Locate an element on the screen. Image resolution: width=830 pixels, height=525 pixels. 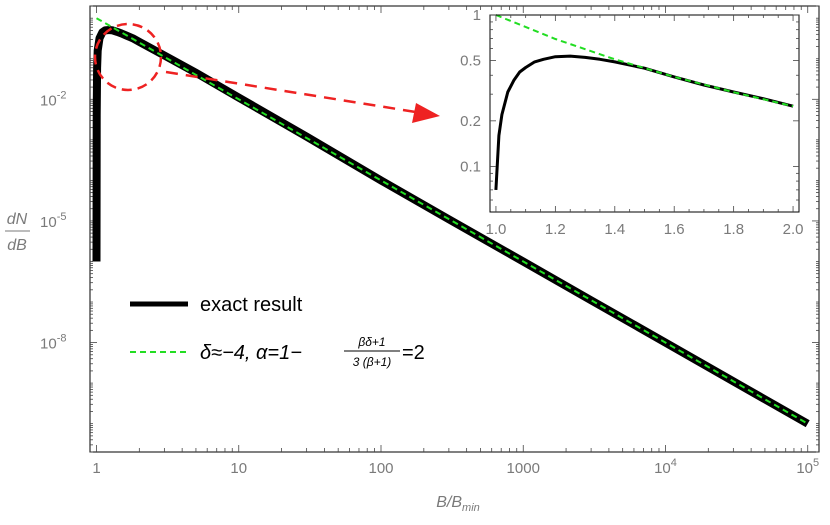
x-tick-label: 1000 is located at coordinates (523, 468).